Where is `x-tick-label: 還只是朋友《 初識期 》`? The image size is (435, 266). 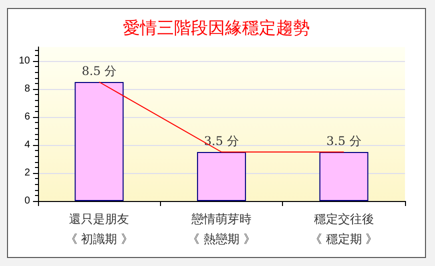
x-tick-label: 還只是朋友《 初識期 》 is located at coordinates (99, 229).